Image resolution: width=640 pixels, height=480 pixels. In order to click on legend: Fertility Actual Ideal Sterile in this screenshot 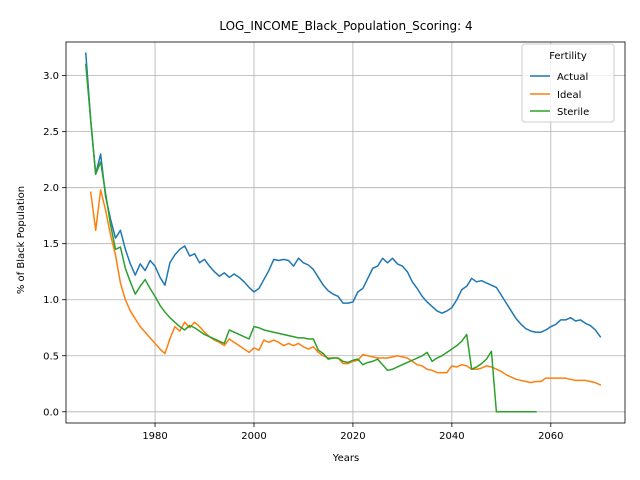, I will do `click(568, 83)`.